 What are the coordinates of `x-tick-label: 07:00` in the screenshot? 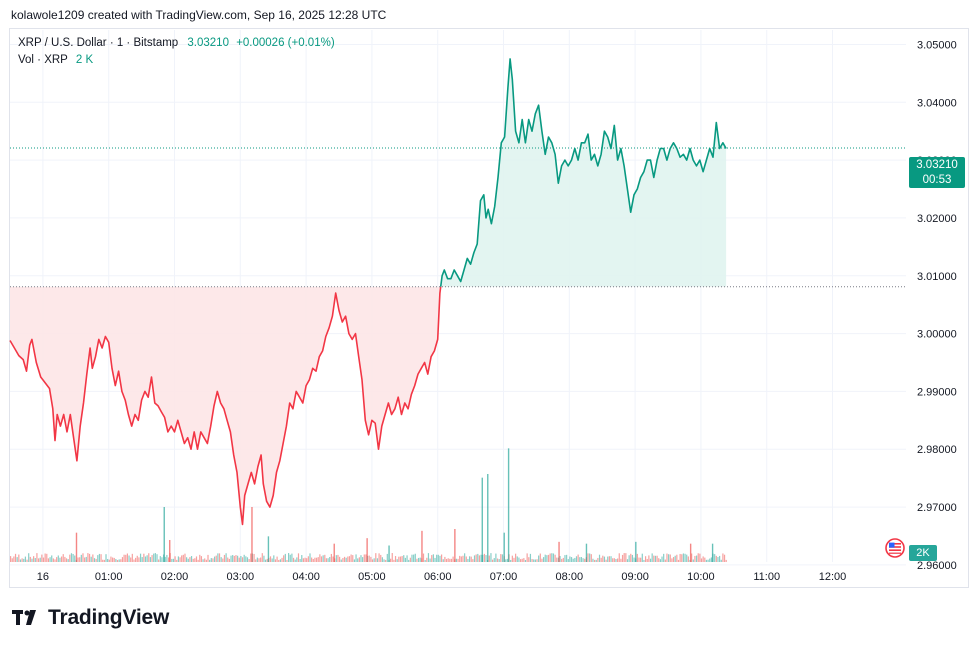 It's located at (504, 577).